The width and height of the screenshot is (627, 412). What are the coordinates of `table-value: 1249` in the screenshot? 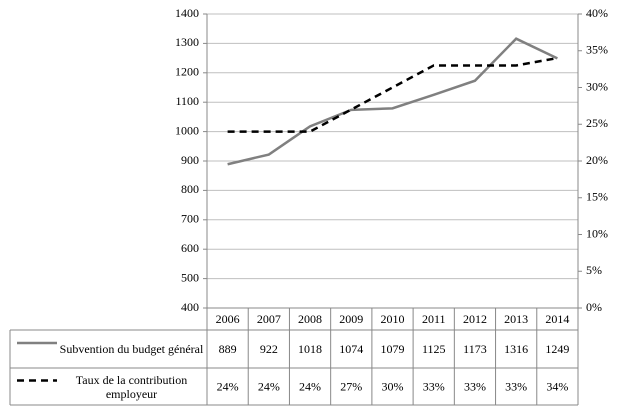 It's located at (557, 349).